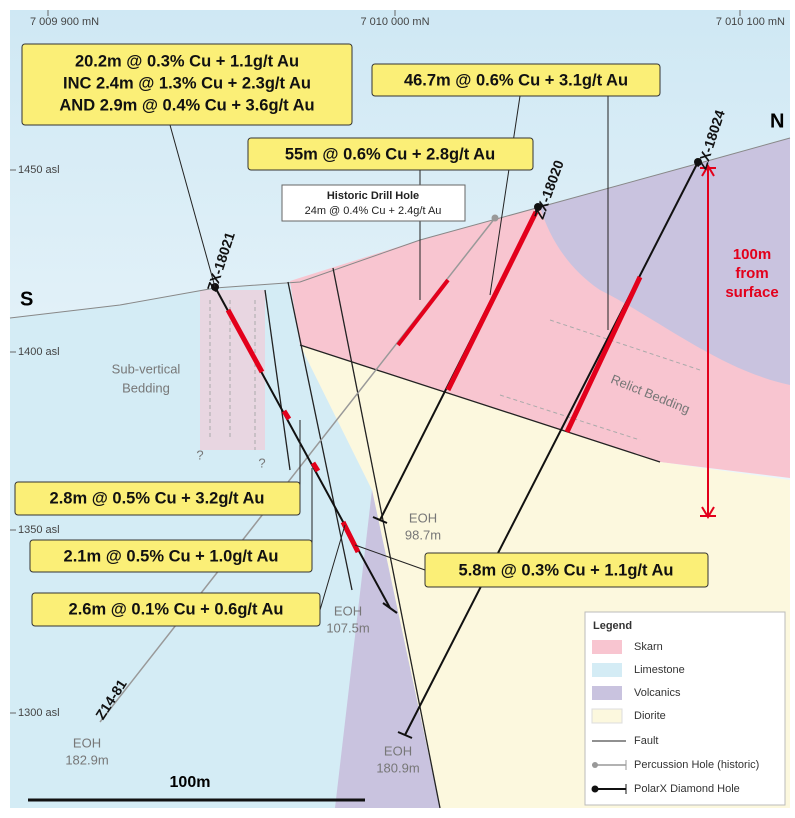 The width and height of the screenshot is (795, 818). Describe the element at coordinates (751, 292) in the screenshot. I see `depth-marker-text: surface` at that location.